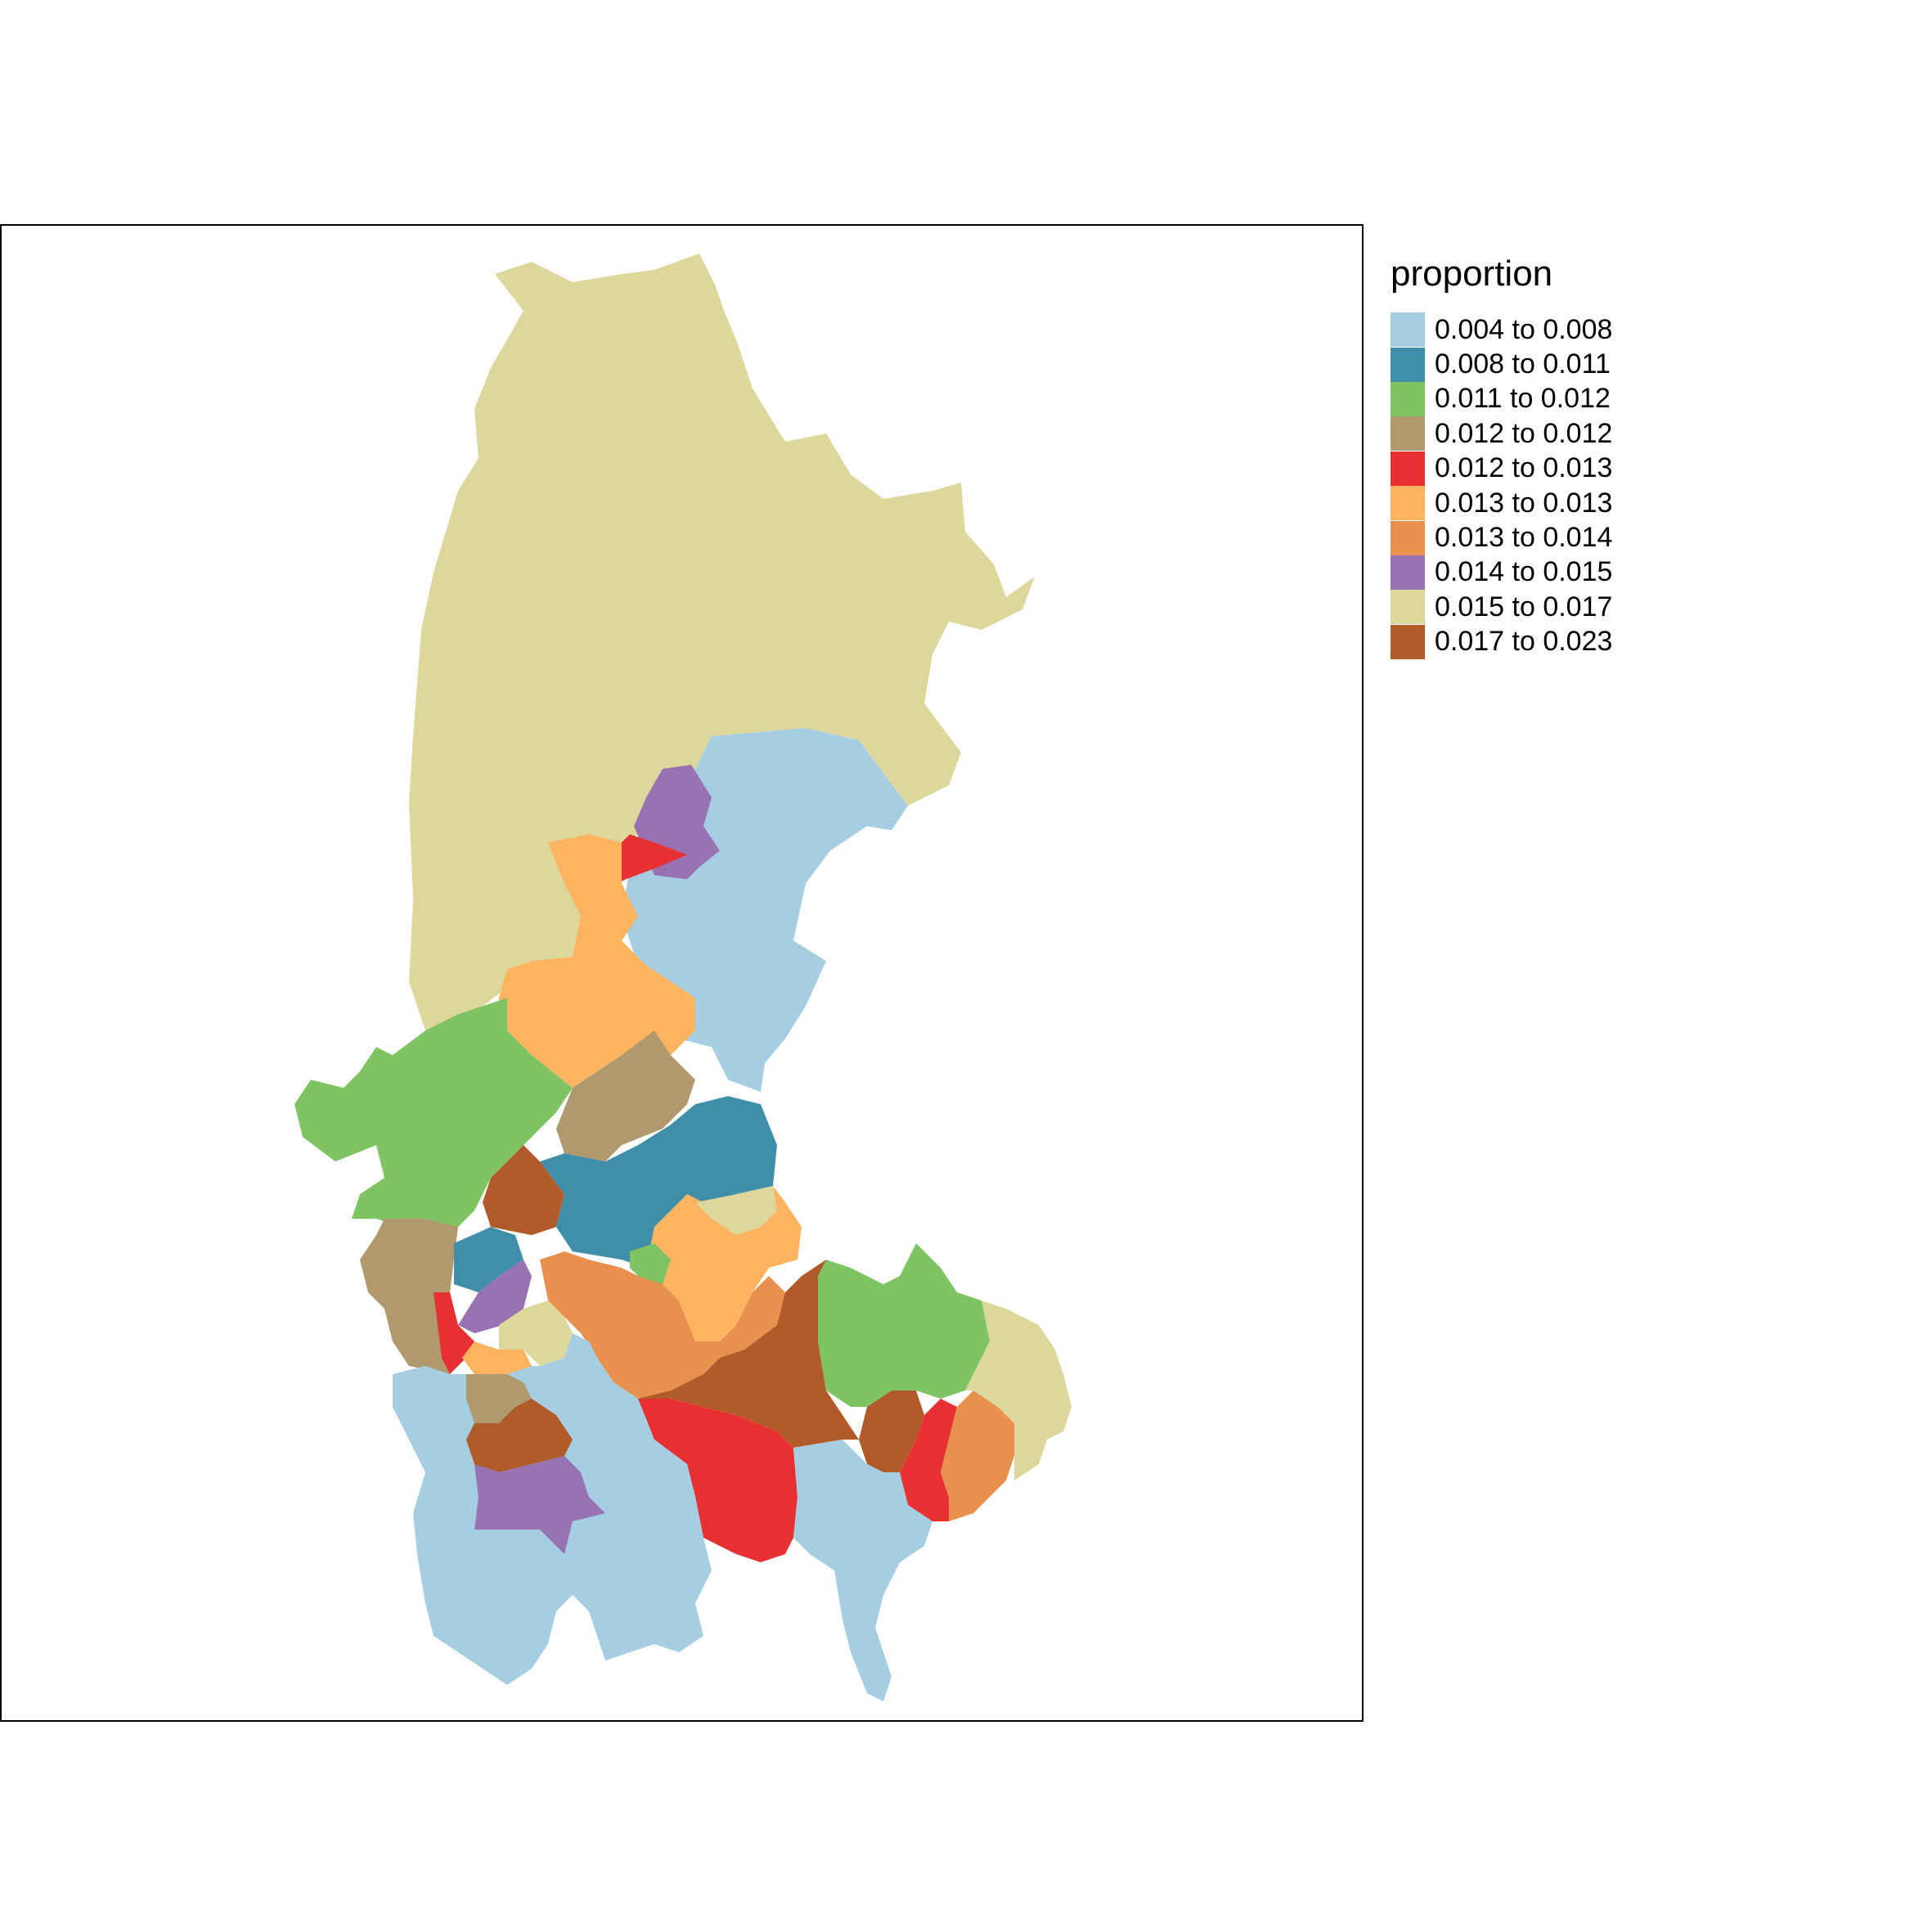 The height and width of the screenshot is (1932, 1932). I want to click on legend-item: 0.014 to 0.015, so click(1502, 573).